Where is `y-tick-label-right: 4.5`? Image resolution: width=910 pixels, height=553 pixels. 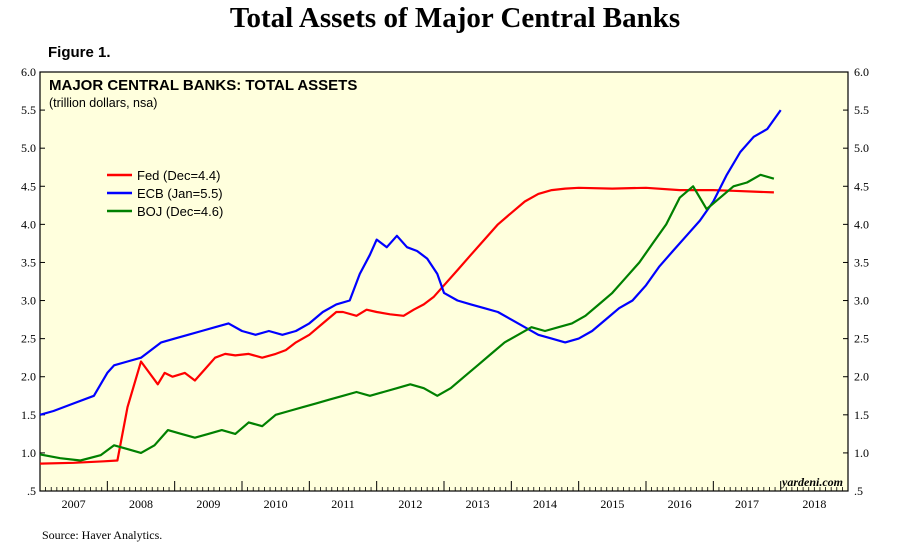
y-tick-label-right: 4.5 is located at coordinates (861, 186).